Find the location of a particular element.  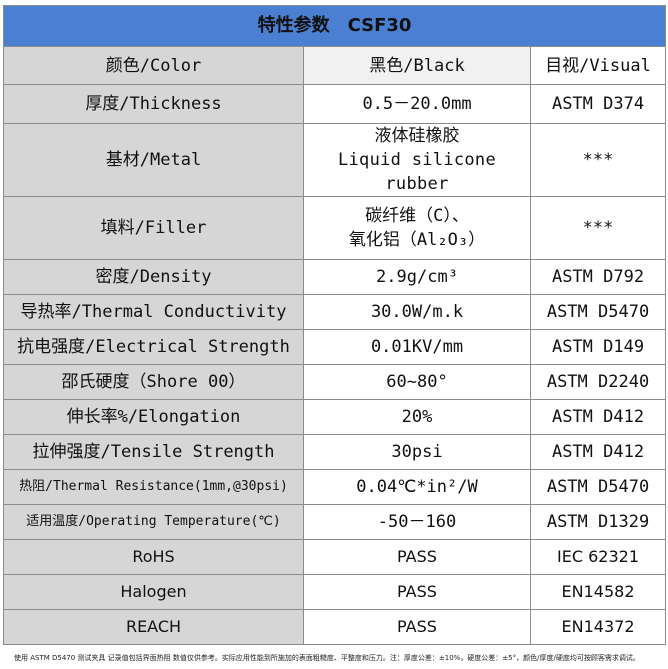

table-cell: 液体硅橡胶 Liquid silicone rubber is located at coordinates (417, 160).